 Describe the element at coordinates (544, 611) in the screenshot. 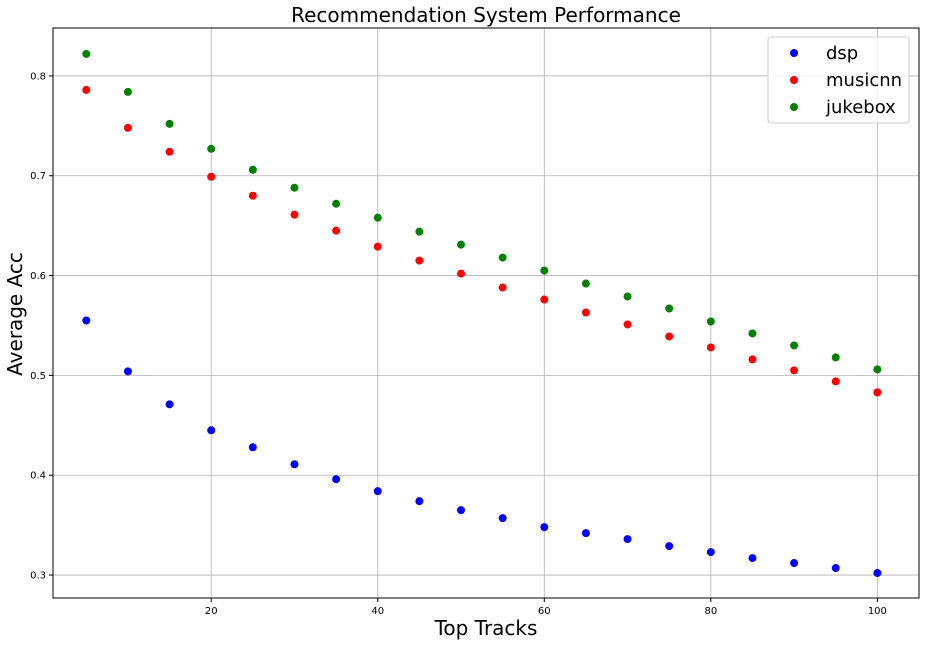

I see `x-tick-label: 60` at that location.